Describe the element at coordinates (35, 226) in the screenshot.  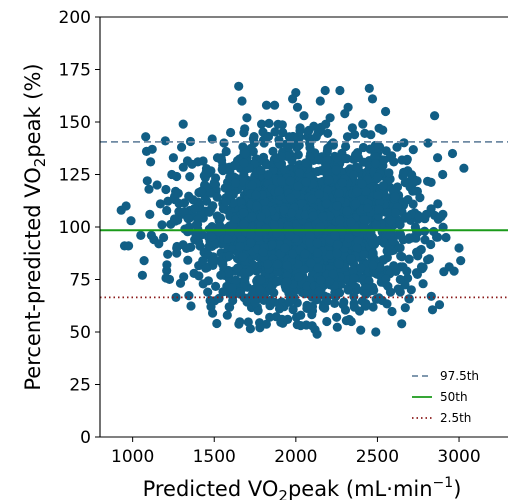
I see `y-axis-title: Percent-predicted VO2peak (%)` at that location.